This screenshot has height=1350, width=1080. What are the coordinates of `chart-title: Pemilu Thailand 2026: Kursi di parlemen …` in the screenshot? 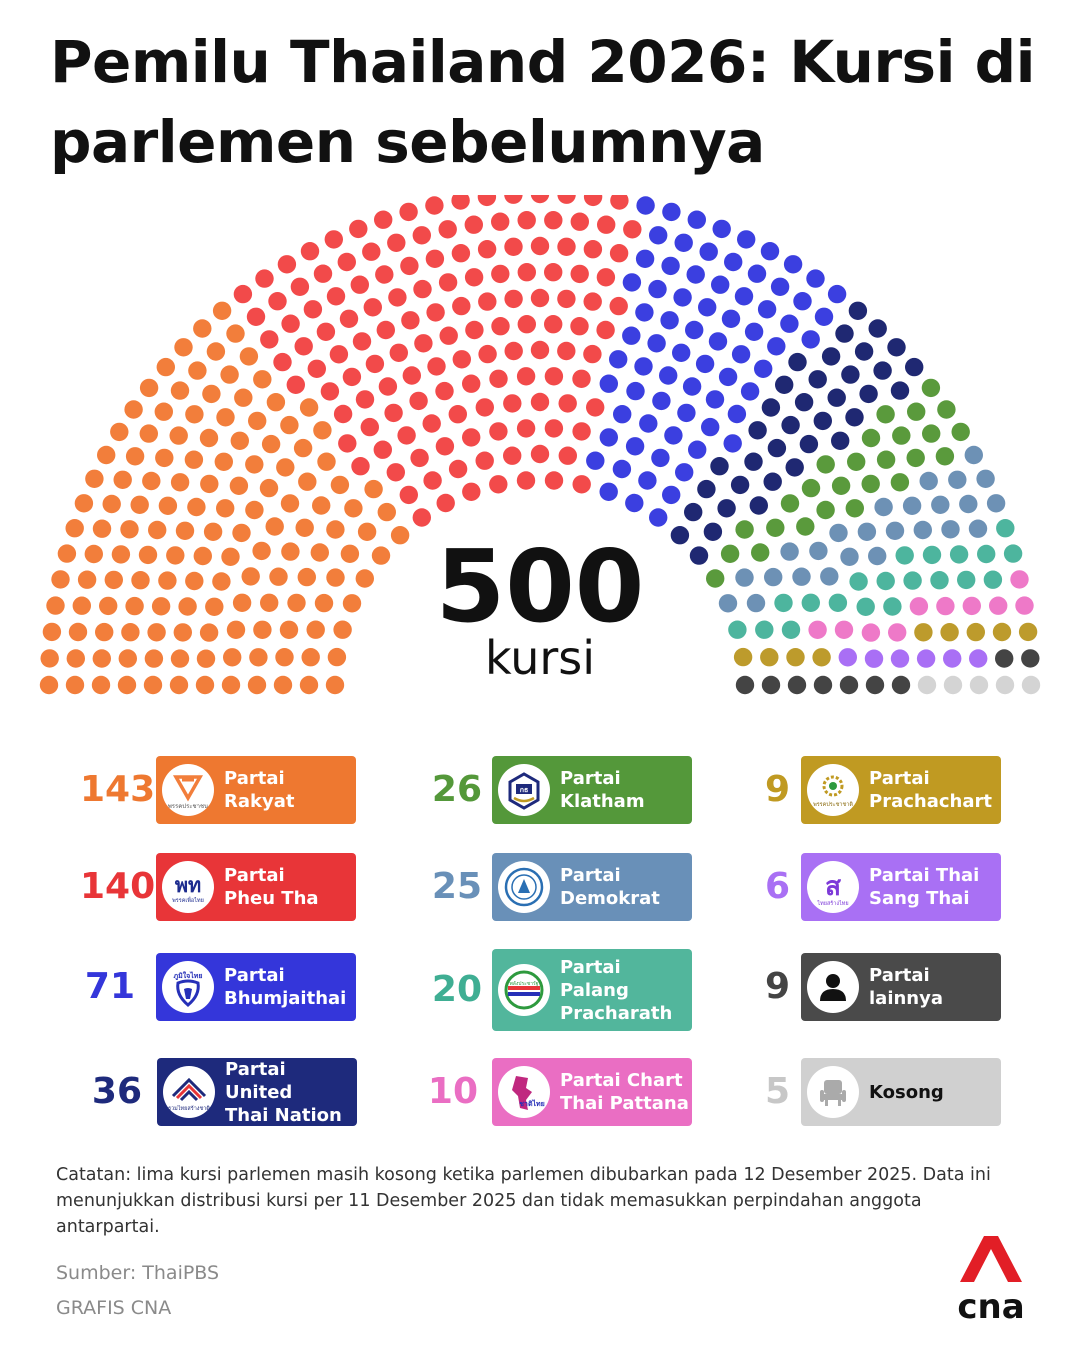 It's located at (543, 102).